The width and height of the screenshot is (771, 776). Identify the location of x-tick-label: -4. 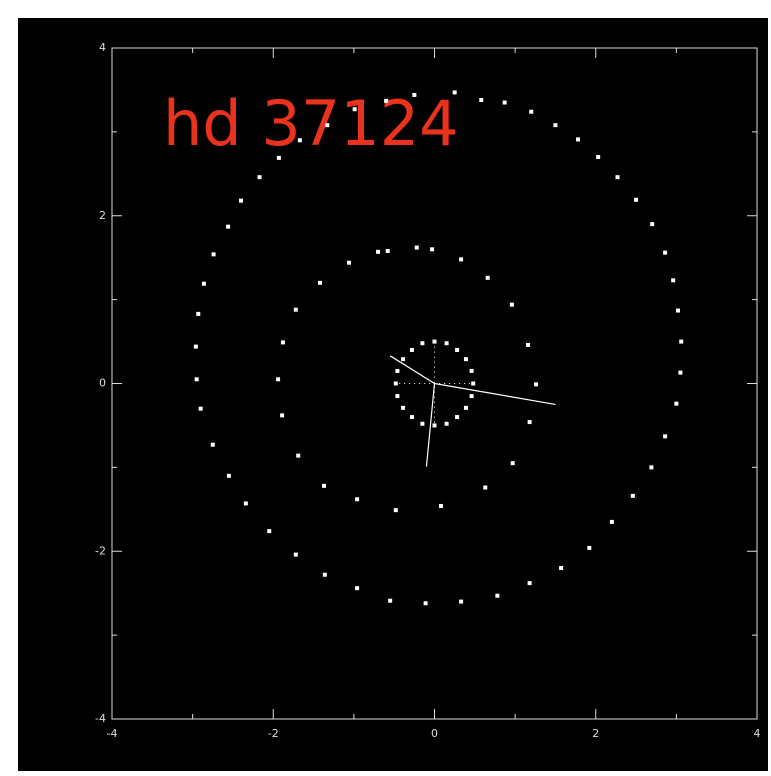
(112, 733).